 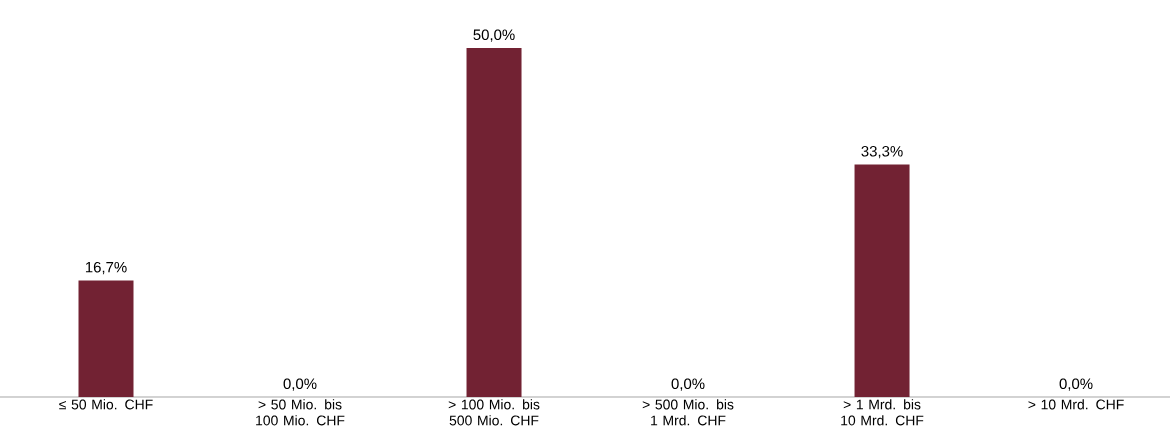 I want to click on data-label: 16,7%, so click(x=106, y=268).